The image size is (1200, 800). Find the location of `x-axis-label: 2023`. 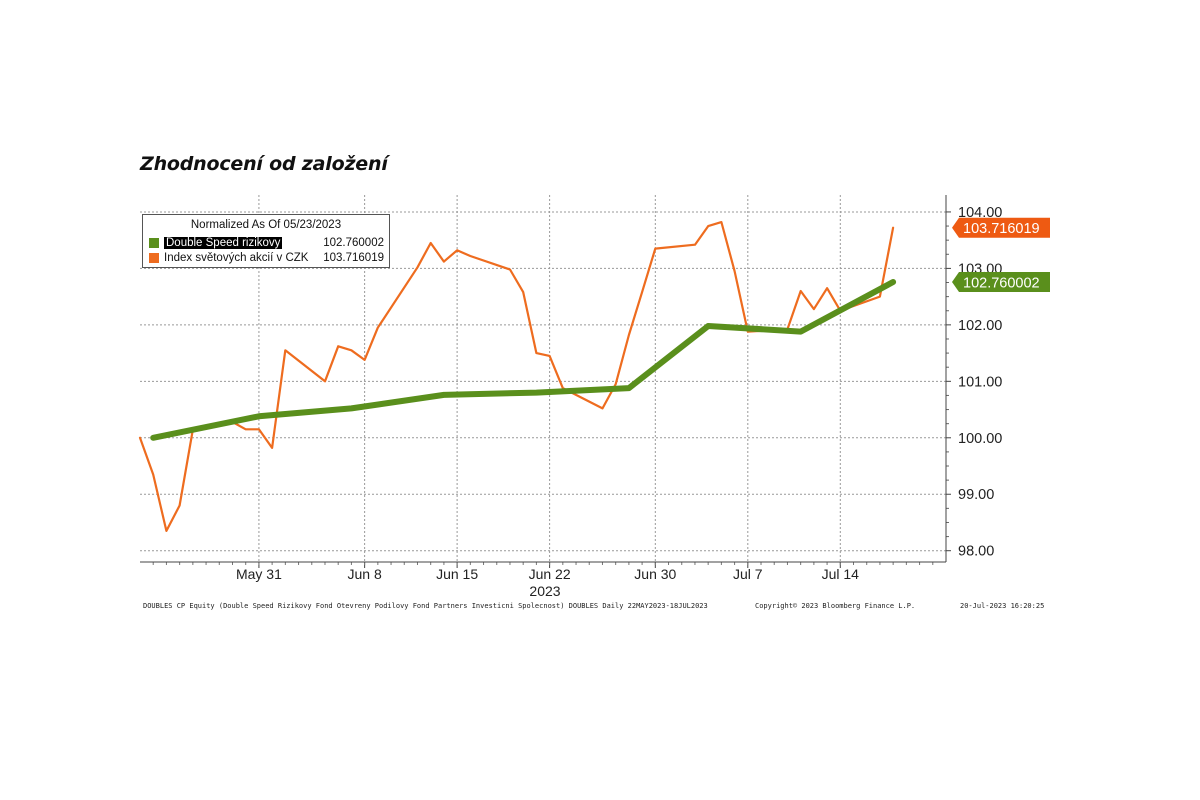

x-axis-label: 2023 is located at coordinates (544, 591).